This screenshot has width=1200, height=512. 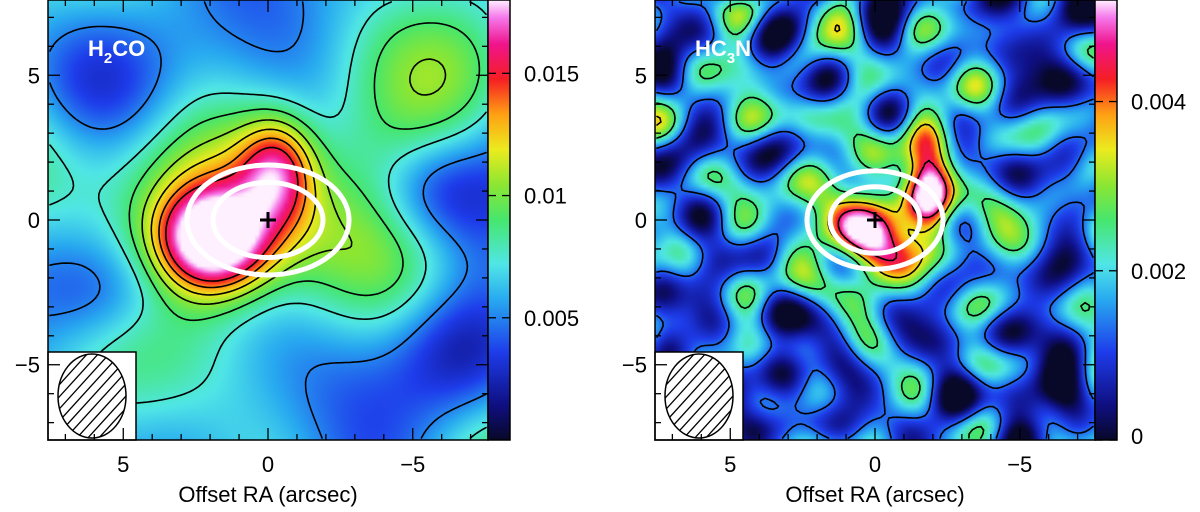 I want to click on colorbar-tick-label: 0.004, so click(x=1158, y=102).